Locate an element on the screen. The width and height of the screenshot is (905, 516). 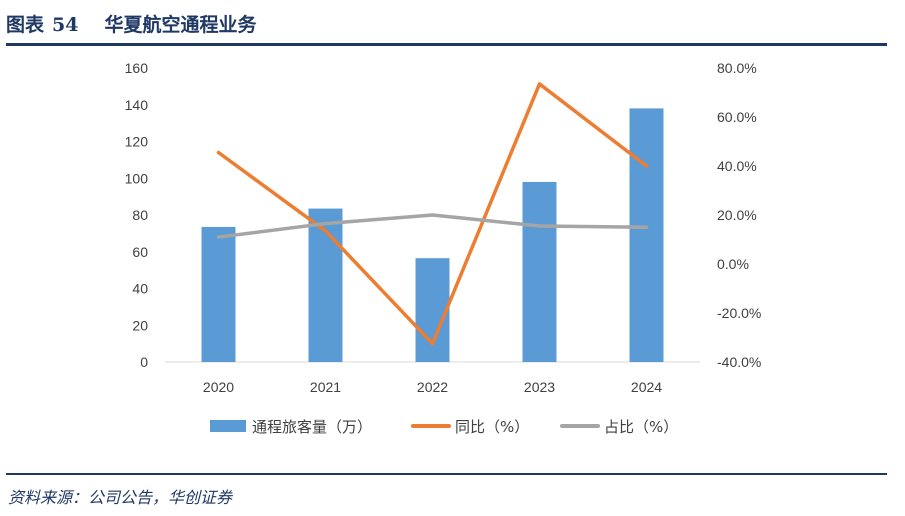
left-tick-label: 120 is located at coordinates (137, 142).